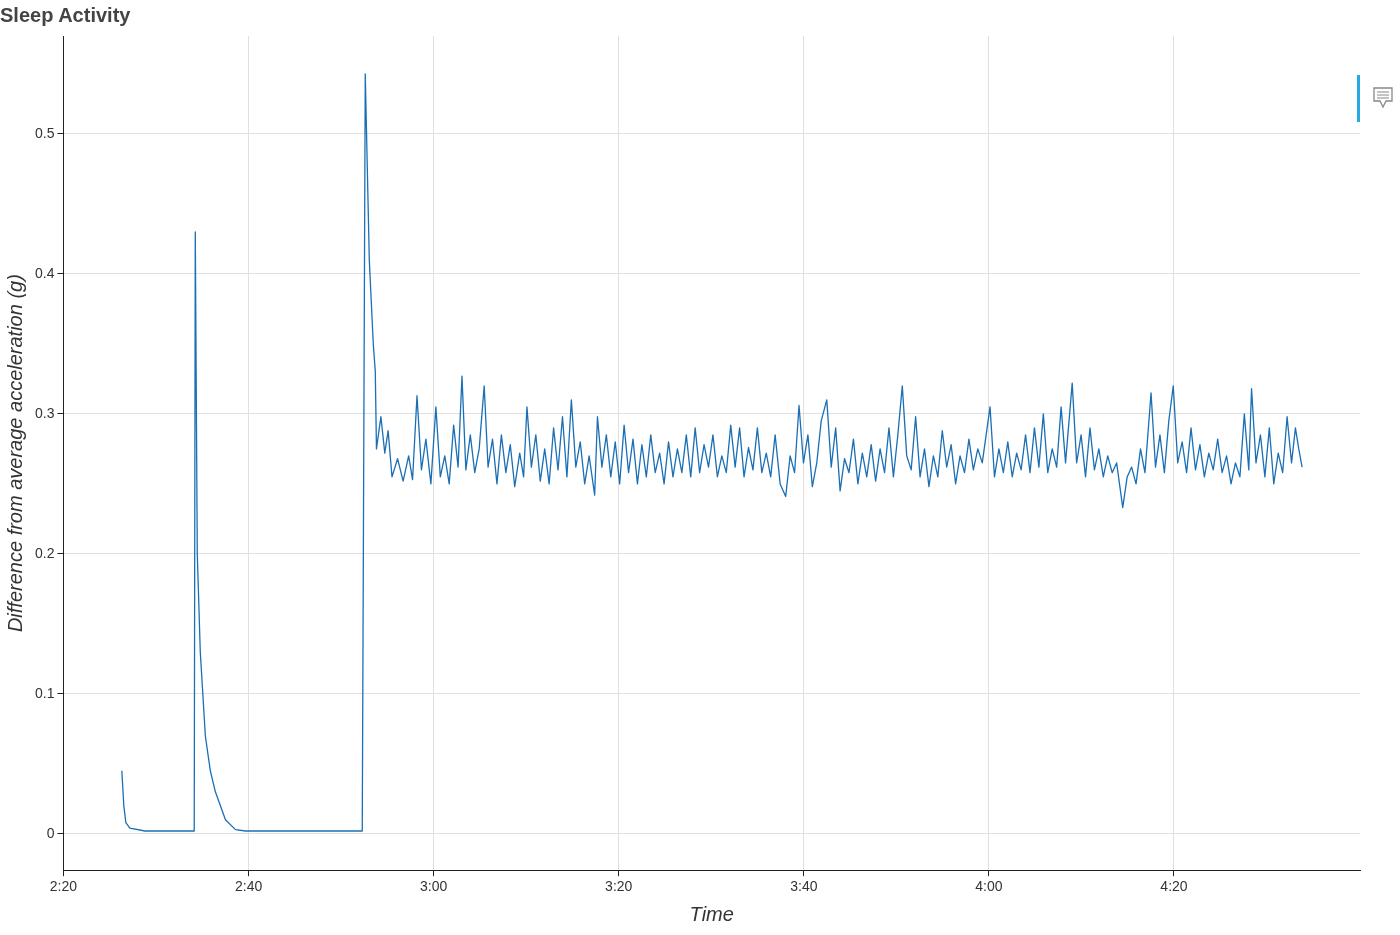  Describe the element at coordinates (989, 886) in the screenshot. I see `x-tick-label: 4:00` at that location.